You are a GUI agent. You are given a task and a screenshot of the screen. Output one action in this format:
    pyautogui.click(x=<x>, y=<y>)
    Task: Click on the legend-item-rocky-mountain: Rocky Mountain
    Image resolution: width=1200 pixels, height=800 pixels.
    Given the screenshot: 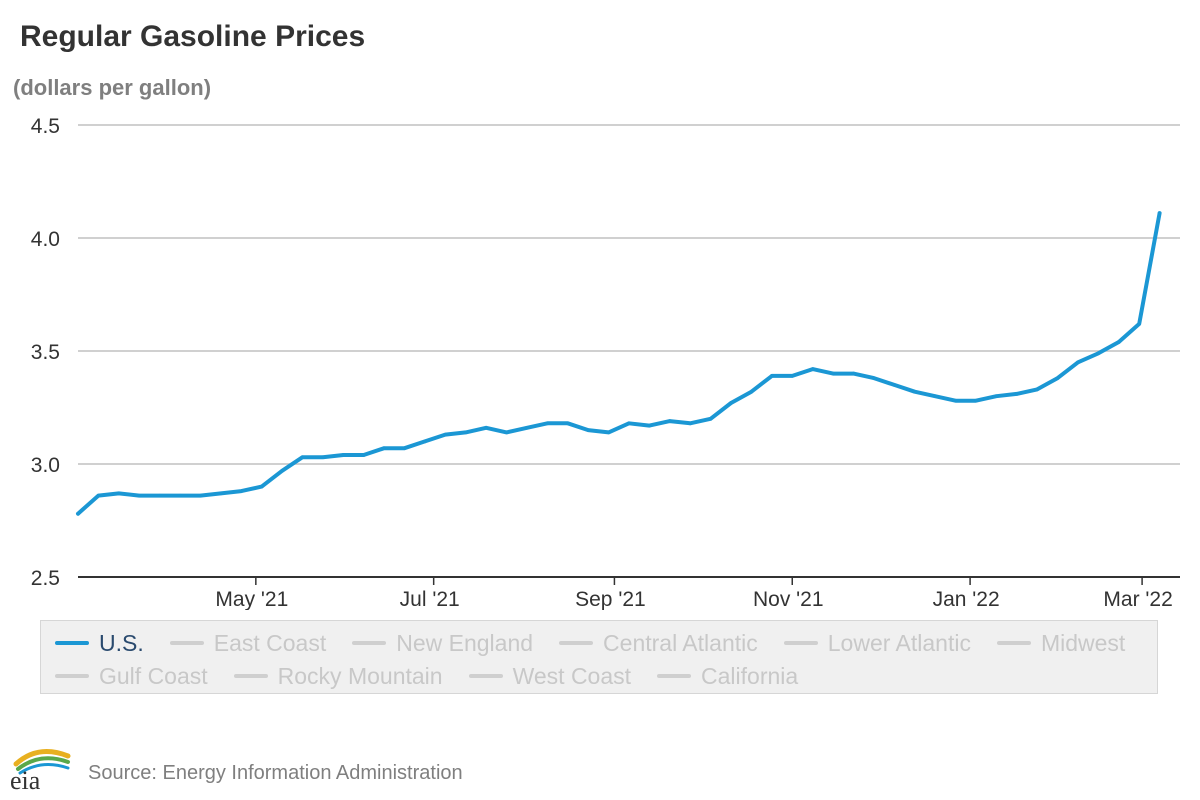 What is the action you would take?
    pyautogui.click(x=338, y=675)
    